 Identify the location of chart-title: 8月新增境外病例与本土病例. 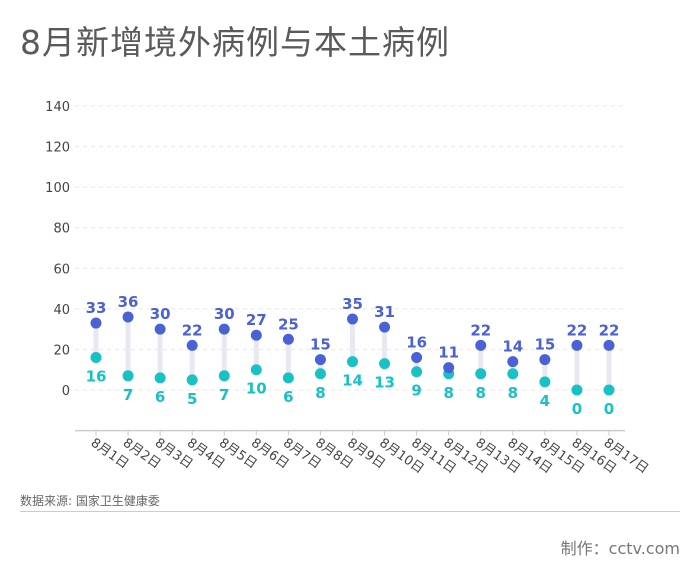
(235, 42).